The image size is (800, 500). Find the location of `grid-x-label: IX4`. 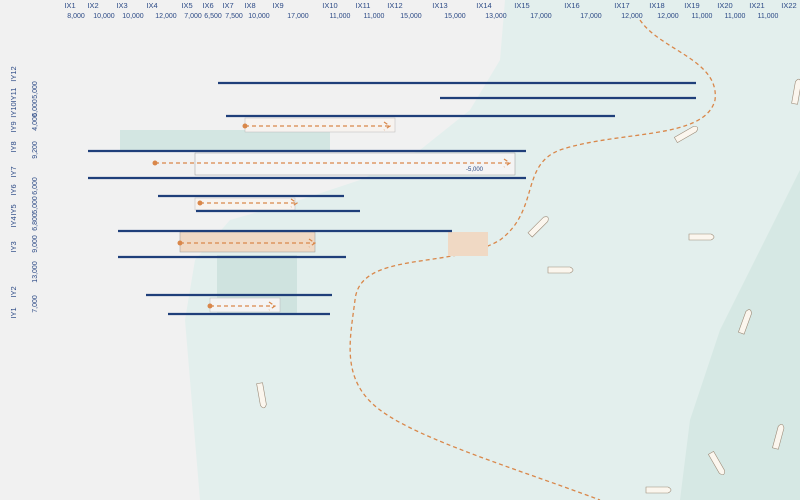

grid-x-label: IX4 is located at coordinates (151, 5).